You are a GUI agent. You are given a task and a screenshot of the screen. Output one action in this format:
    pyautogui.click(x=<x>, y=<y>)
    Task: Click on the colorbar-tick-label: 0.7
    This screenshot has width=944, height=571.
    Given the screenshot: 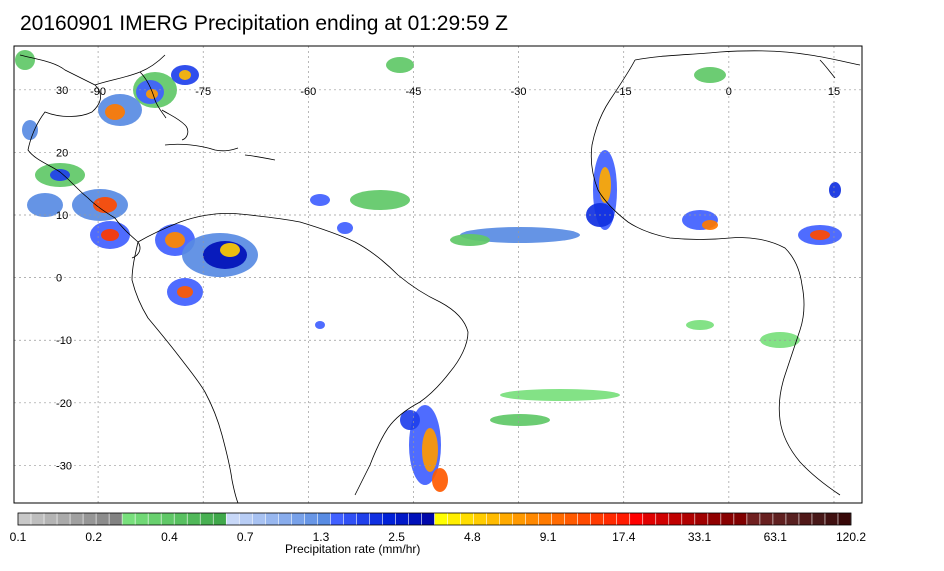 What is the action you would take?
    pyautogui.click(x=245, y=537)
    